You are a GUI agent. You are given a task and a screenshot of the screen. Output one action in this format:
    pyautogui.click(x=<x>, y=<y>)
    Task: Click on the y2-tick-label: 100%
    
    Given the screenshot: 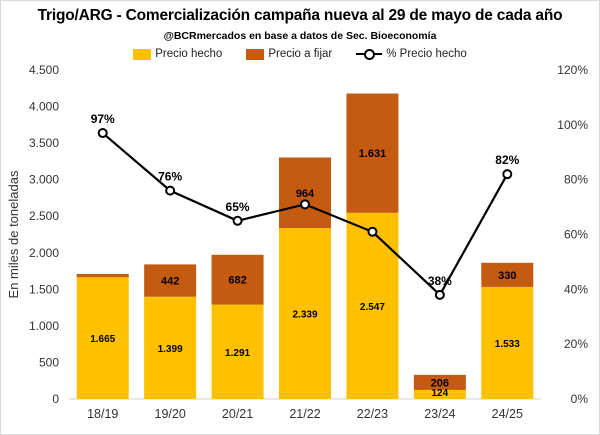 What is the action you would take?
    pyautogui.click(x=572, y=125)
    